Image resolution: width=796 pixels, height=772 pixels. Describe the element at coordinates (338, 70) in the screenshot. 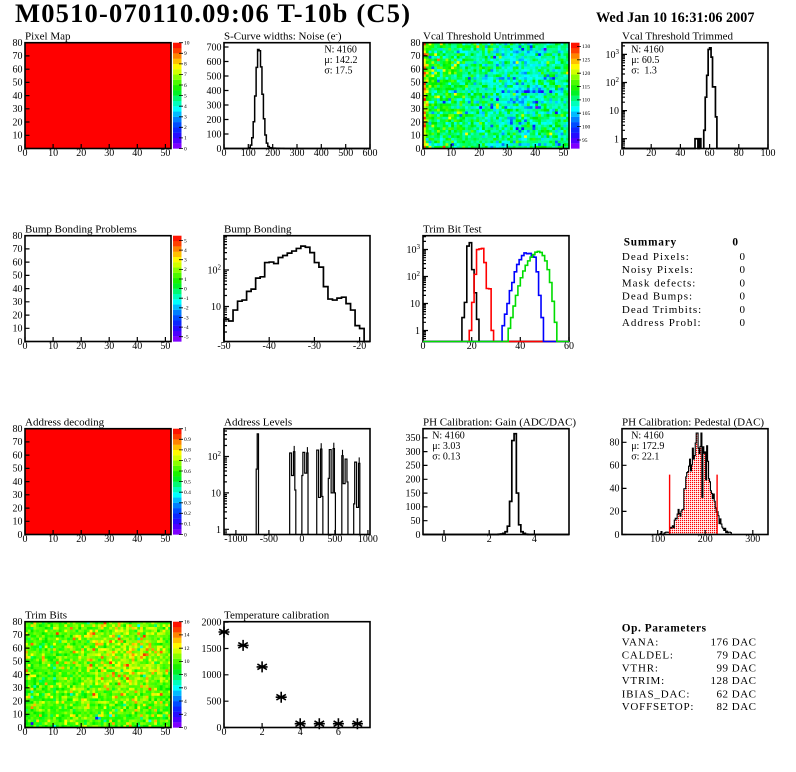

I see `svg-text: σ: 17.5` at that location.